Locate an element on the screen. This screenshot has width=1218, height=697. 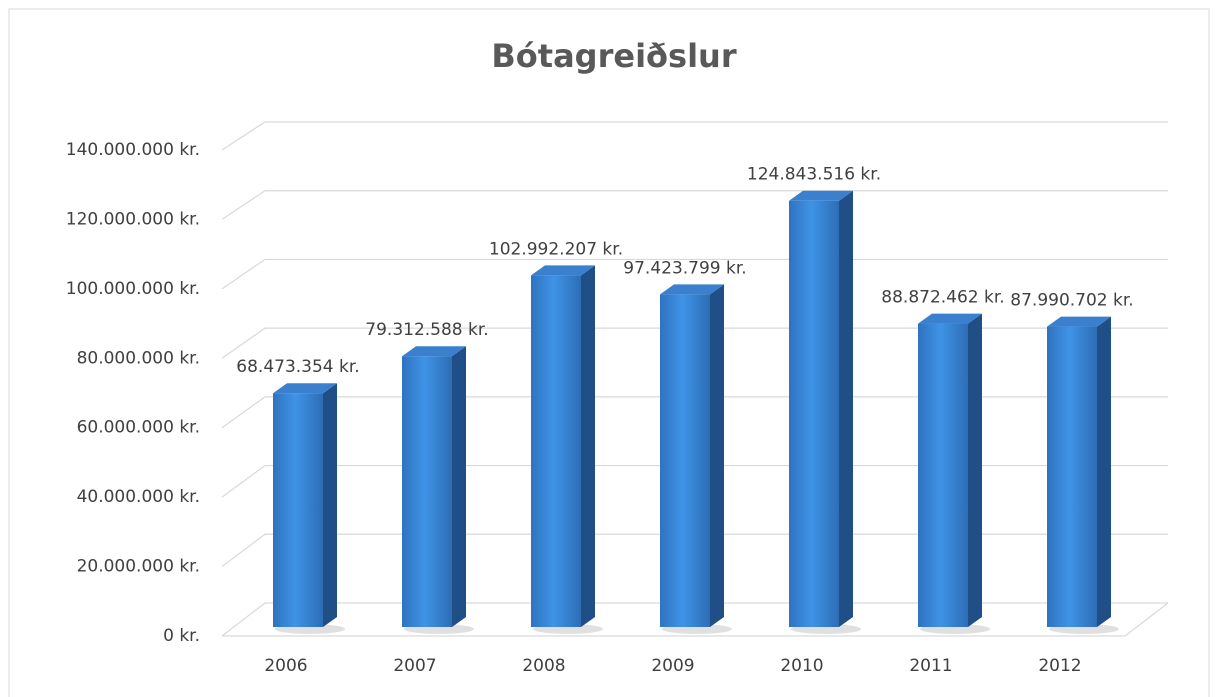
data-label: 88.872.462 kr. is located at coordinates (942, 298).